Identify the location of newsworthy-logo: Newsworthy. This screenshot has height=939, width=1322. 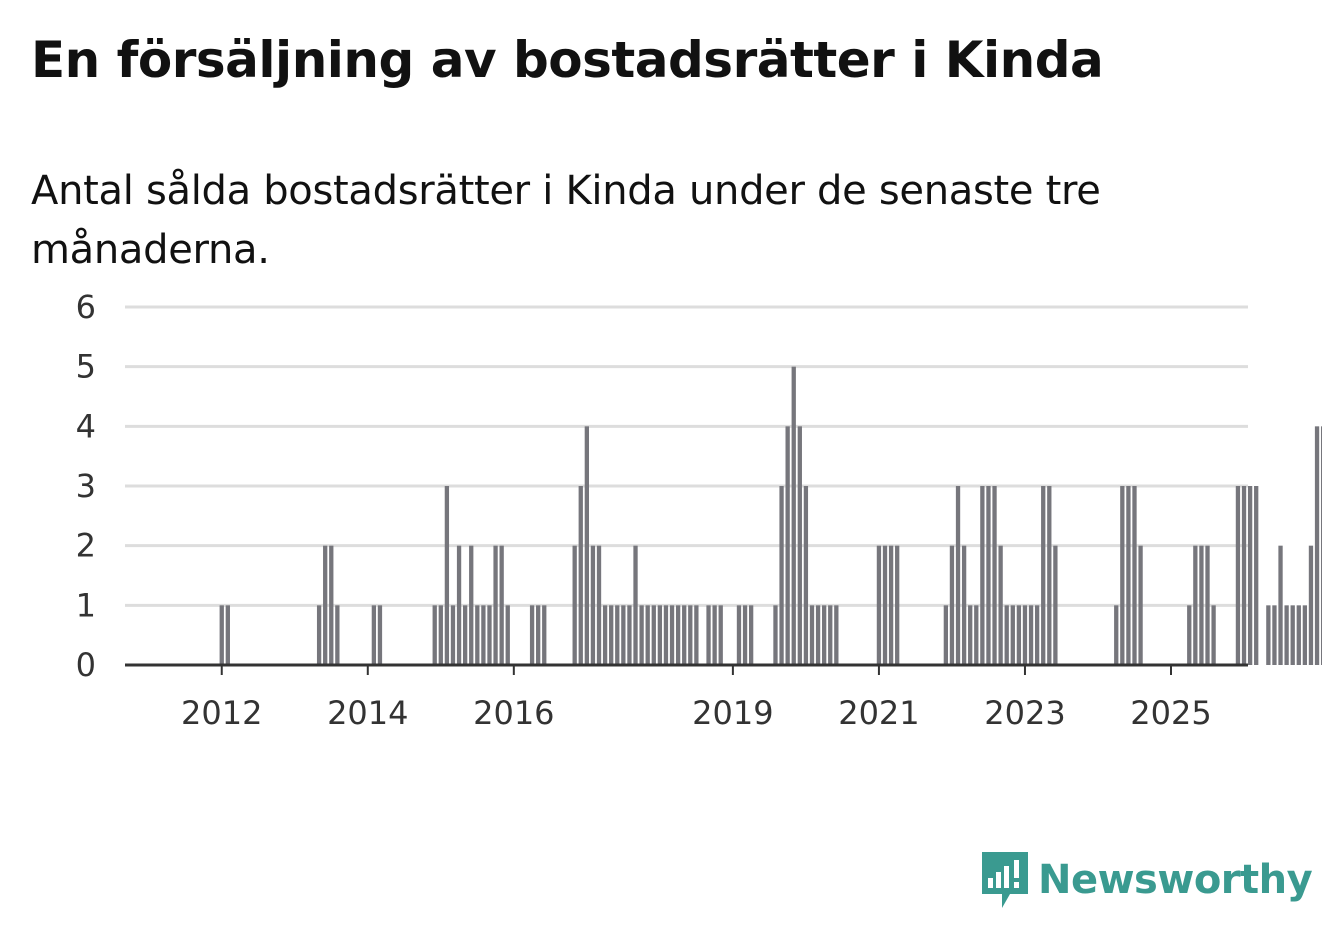
(1146, 880).